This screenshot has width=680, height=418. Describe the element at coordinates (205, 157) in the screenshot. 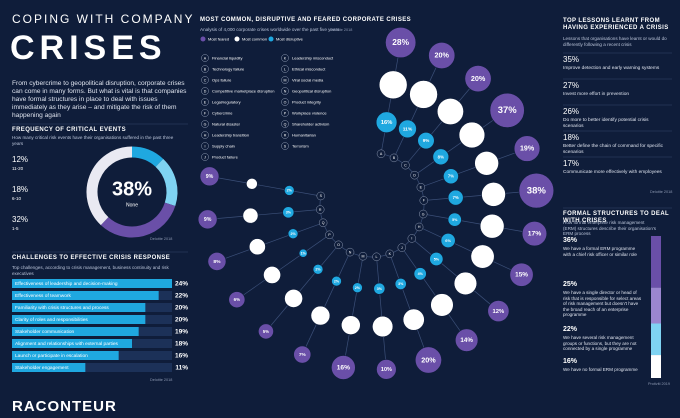

I see `key-letter: J` at that location.